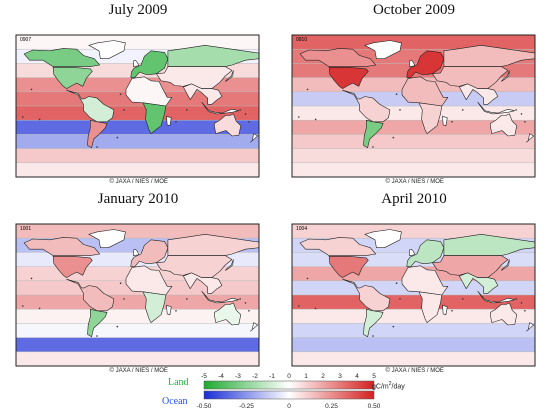 The image size is (550, 416). I want to click on panel-title-january-2010: January 2010, so click(138, 199).